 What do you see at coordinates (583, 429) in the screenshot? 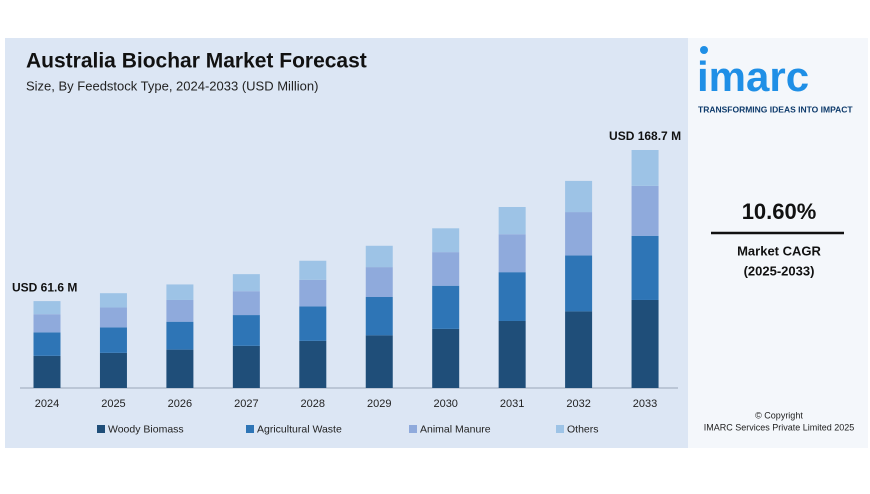
I see `legend-label: Others` at bounding box center [583, 429].